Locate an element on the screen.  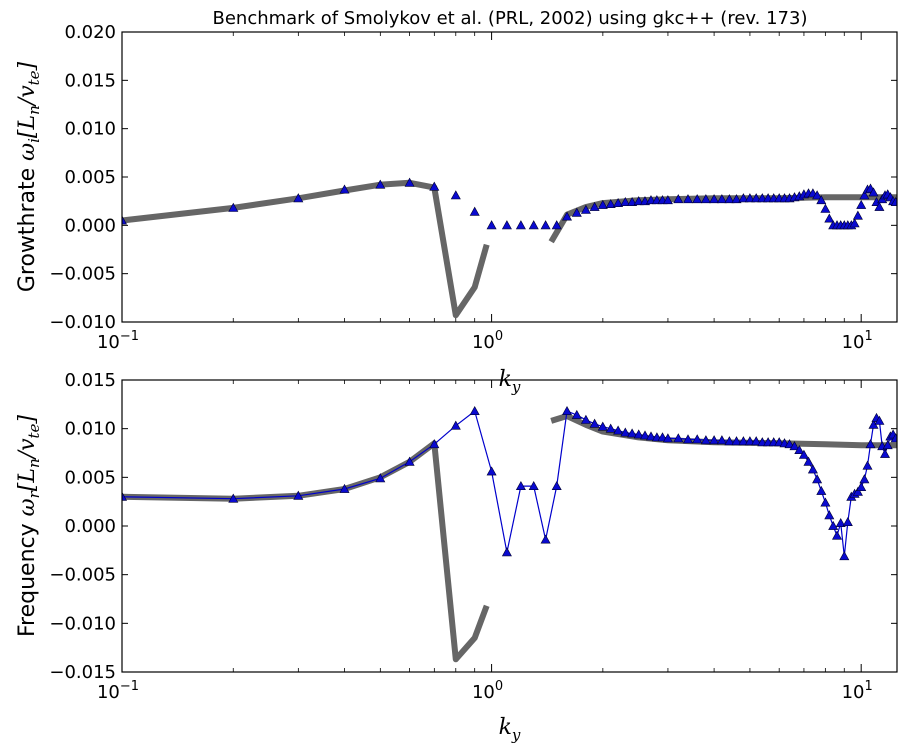
reference-curve-segment is located at coordinates (306, 551).